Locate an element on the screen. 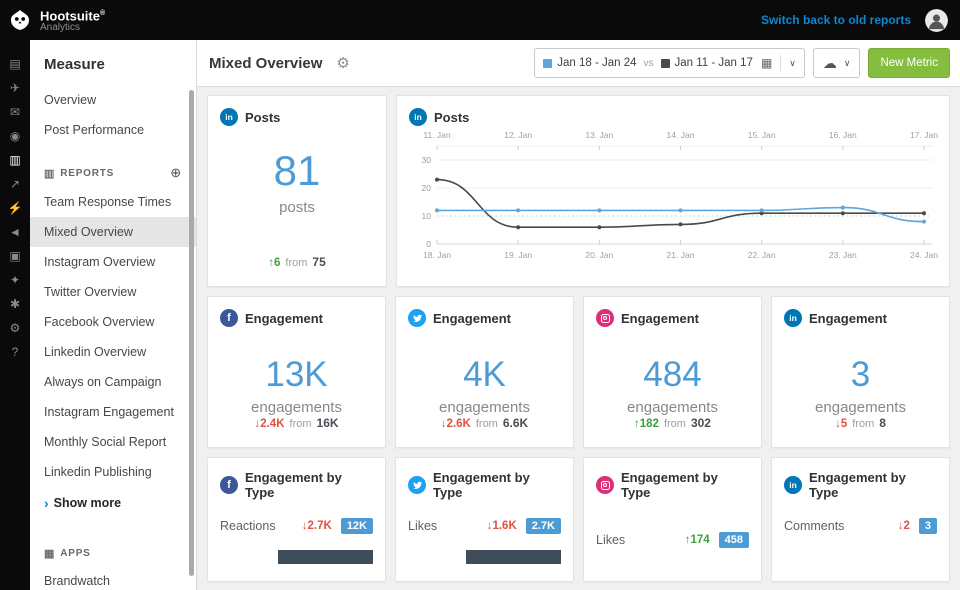 The image size is (960, 590). type-row: Comments ↓2 3 is located at coordinates (860, 526).